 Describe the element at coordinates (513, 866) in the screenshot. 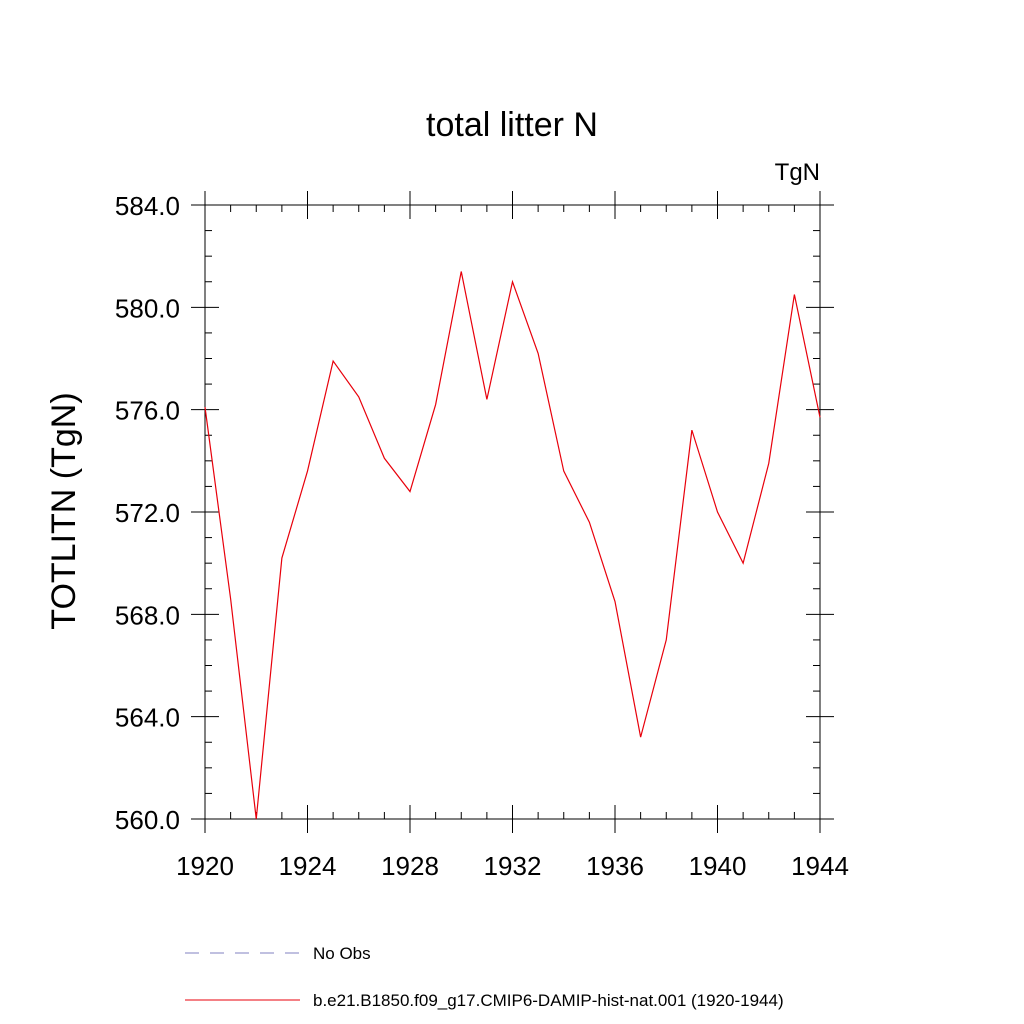

I see `x-tick-label: 1932` at that location.